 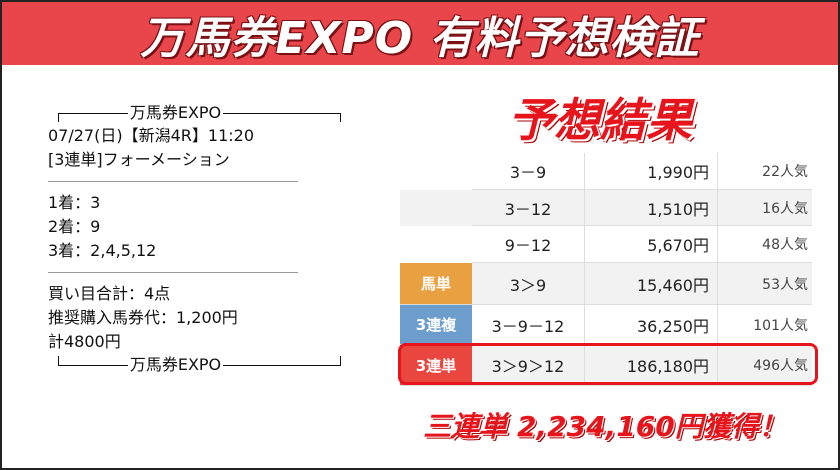 I want to click on sanrentan-highlight-box, so click(x=608, y=364).